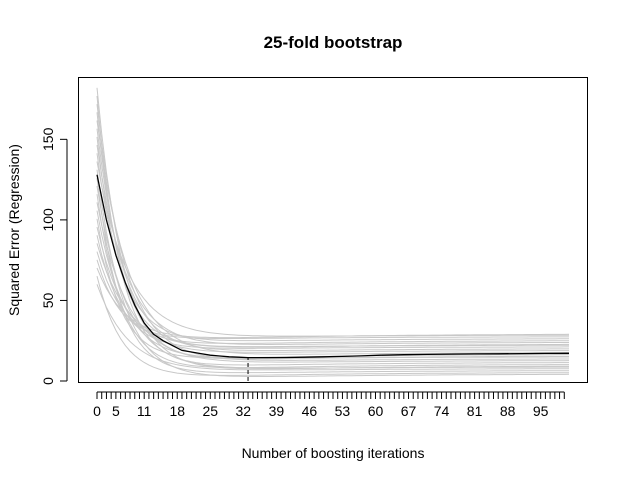 This screenshot has width=629, height=482. I want to click on x-tick-label: 60, so click(376, 411).